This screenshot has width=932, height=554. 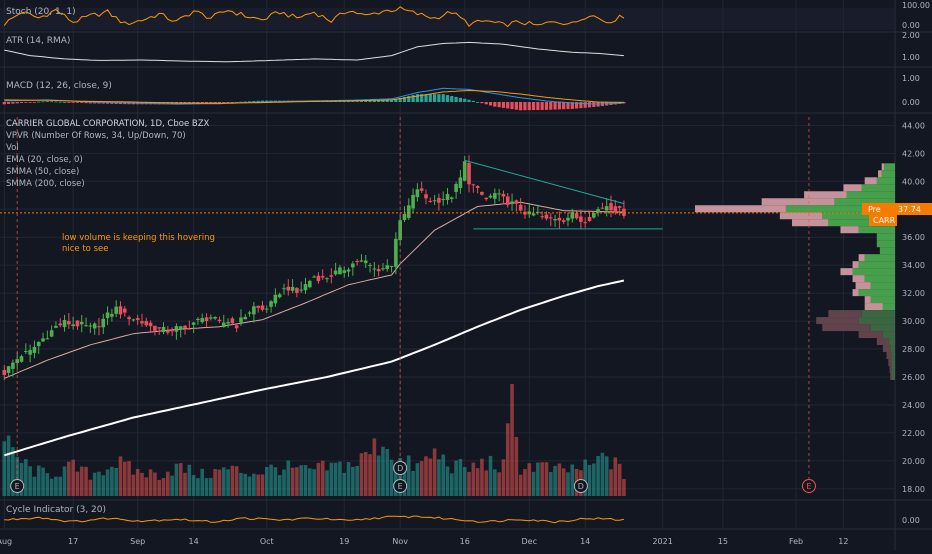 What do you see at coordinates (413, 477) in the screenshot?
I see `event-markers: E E EDD` at bounding box center [413, 477].